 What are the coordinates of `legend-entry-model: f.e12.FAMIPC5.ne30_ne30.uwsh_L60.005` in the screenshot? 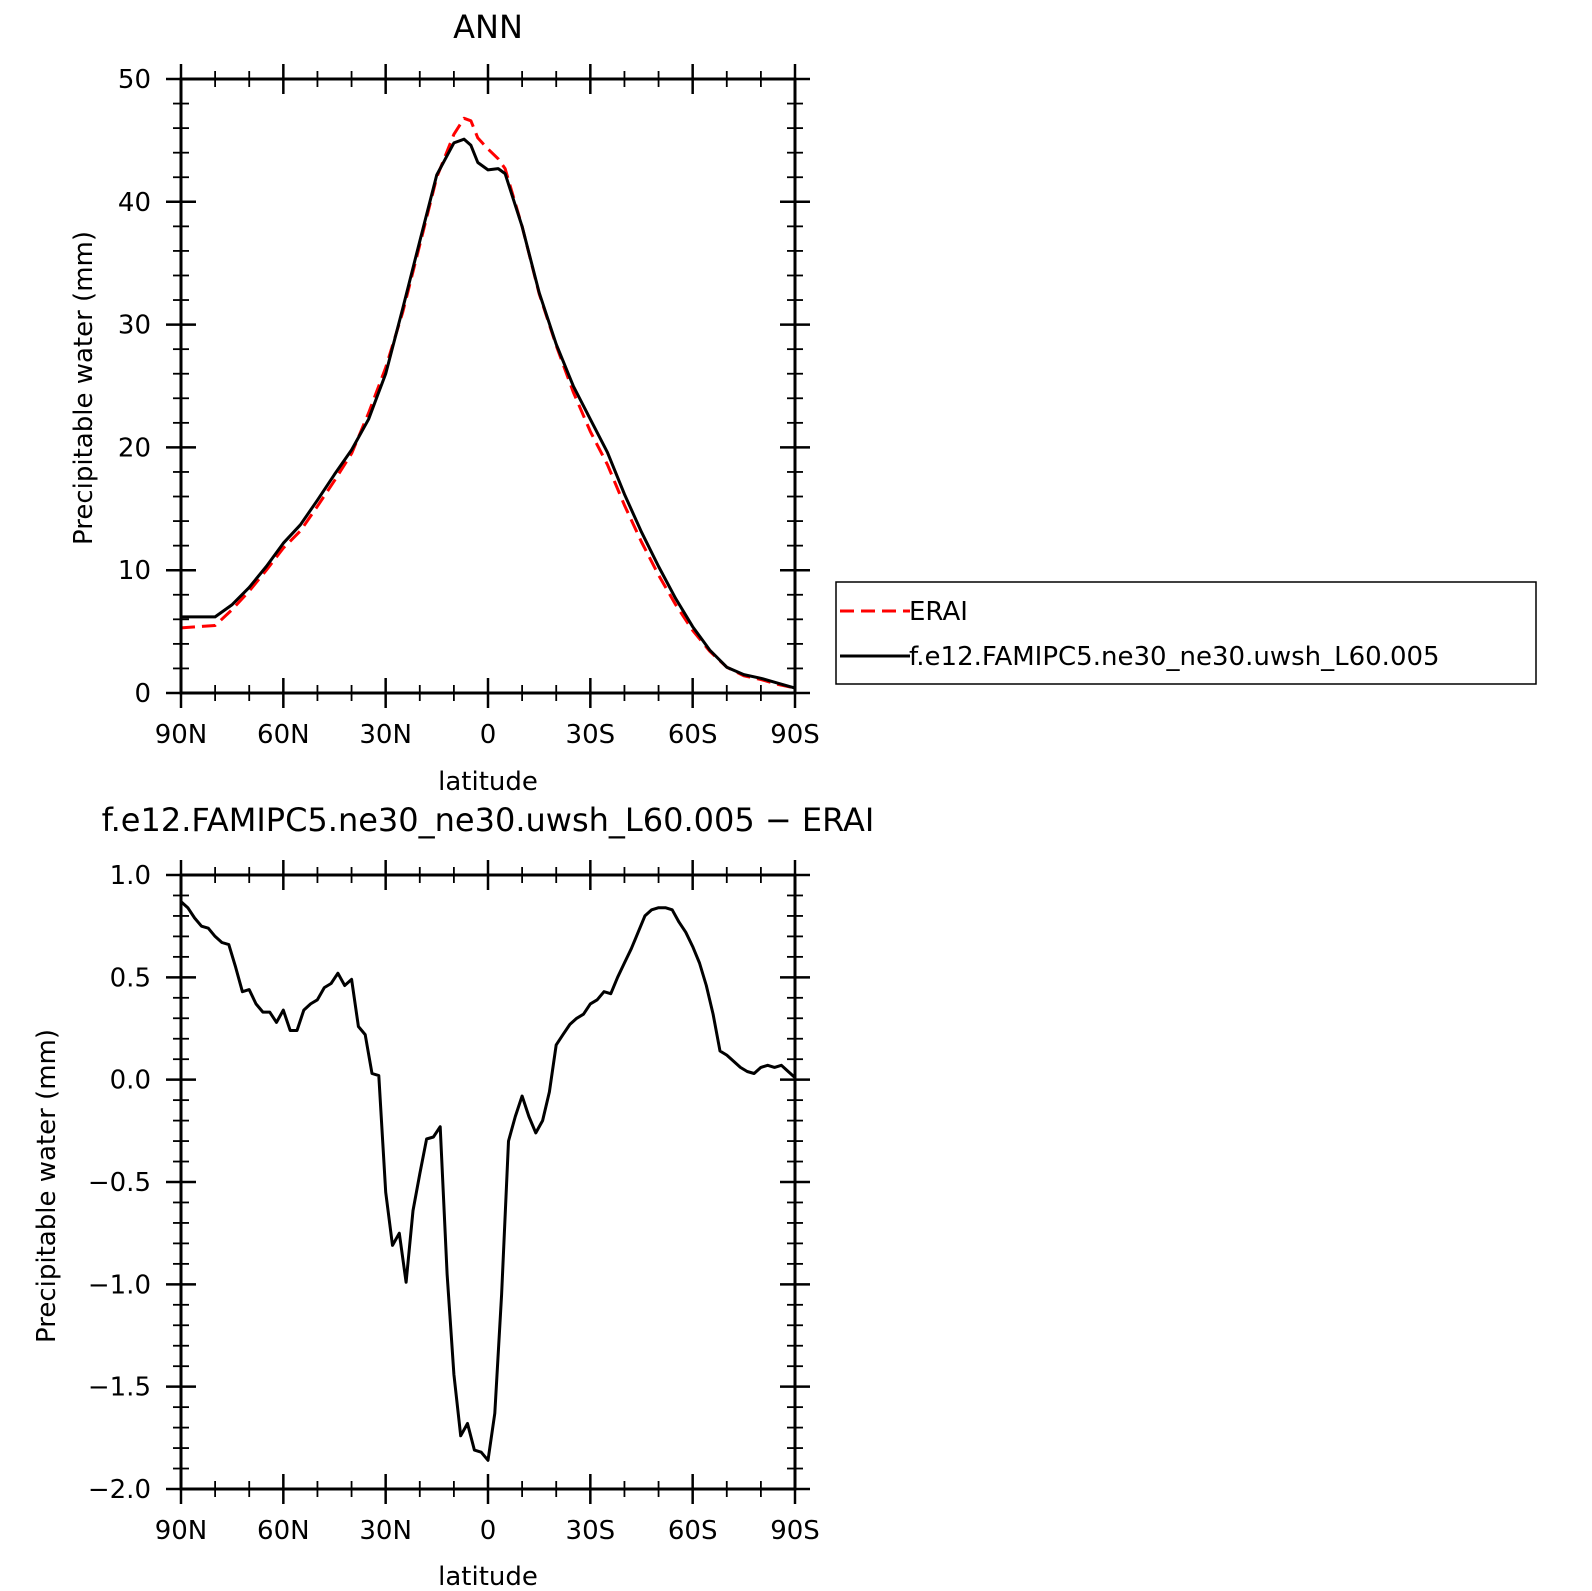 It's located at (1174, 657).